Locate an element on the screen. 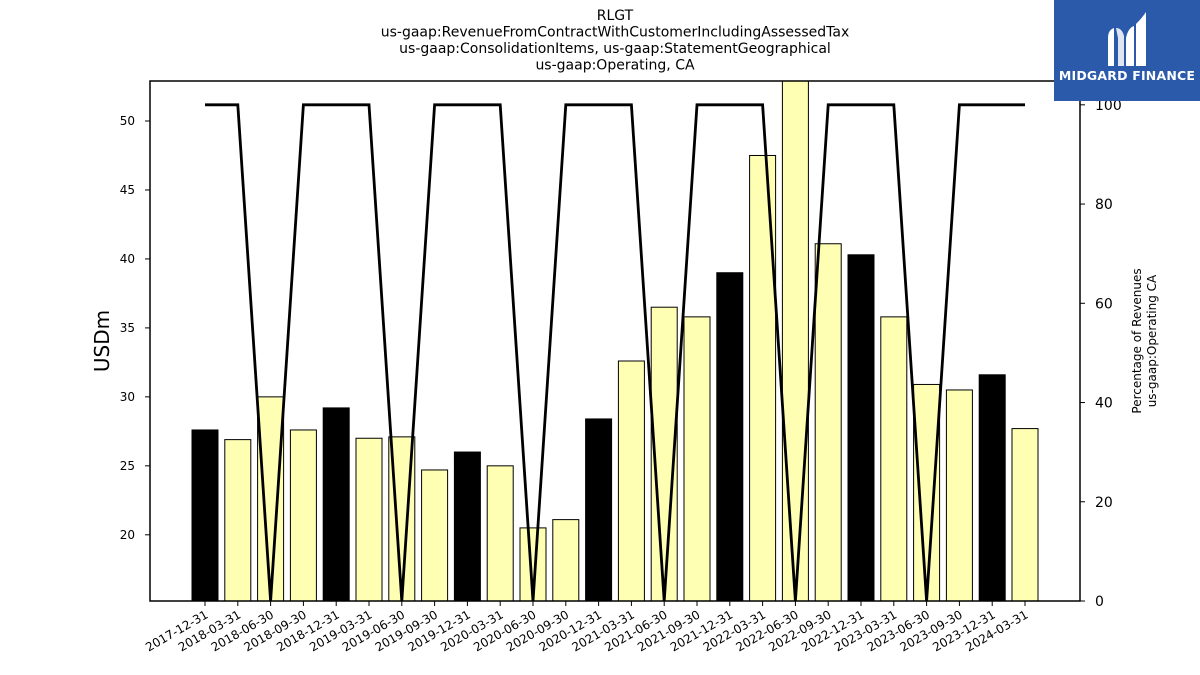 This screenshot has width=1200, height=675. right-y-tick-label: 80 is located at coordinates (1104, 205).